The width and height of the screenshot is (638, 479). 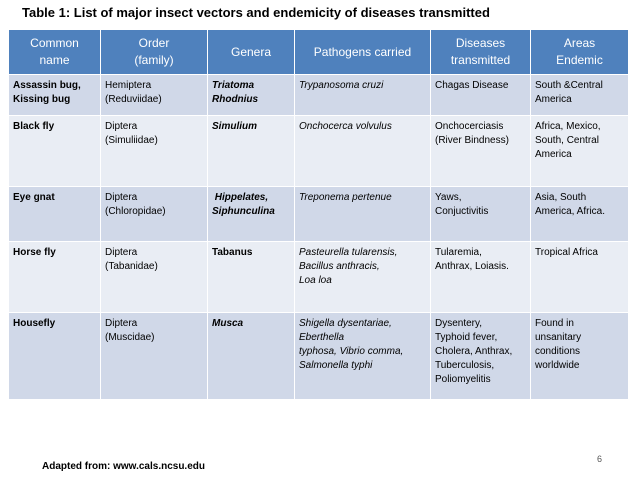 I want to click on cell-genera: Simulium, so click(x=251, y=151).